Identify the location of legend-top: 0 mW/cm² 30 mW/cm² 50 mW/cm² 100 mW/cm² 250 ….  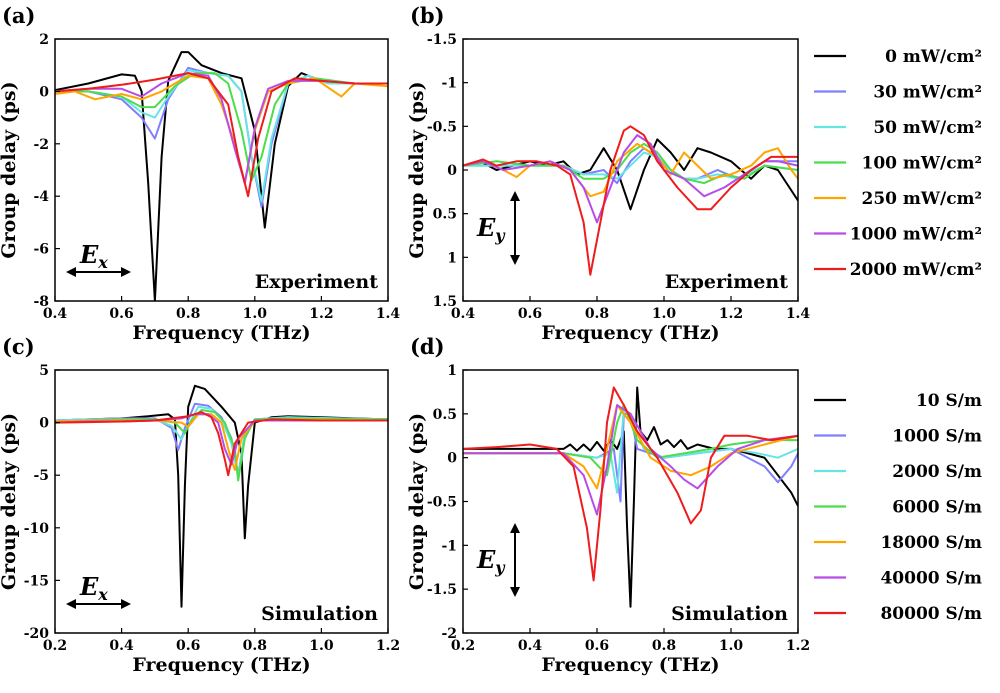
(898, 163).